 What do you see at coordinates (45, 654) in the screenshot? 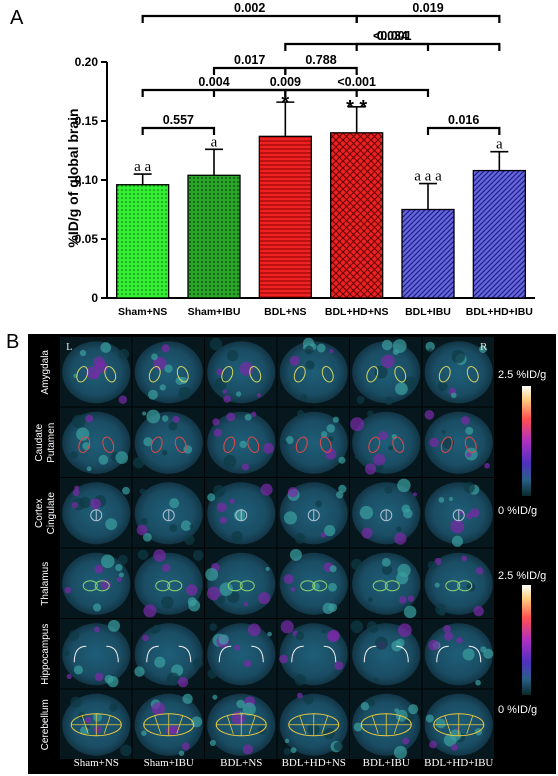
I see `region-label: Hippocampus` at bounding box center [45, 654].